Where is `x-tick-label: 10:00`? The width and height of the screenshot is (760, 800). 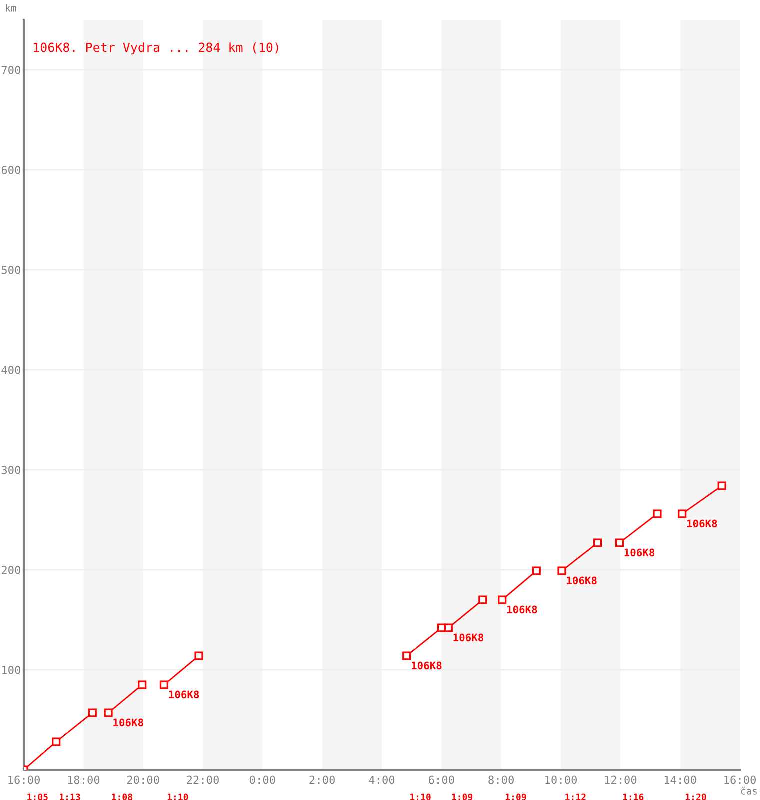 x-tick-label: 10:00 is located at coordinates (562, 780).